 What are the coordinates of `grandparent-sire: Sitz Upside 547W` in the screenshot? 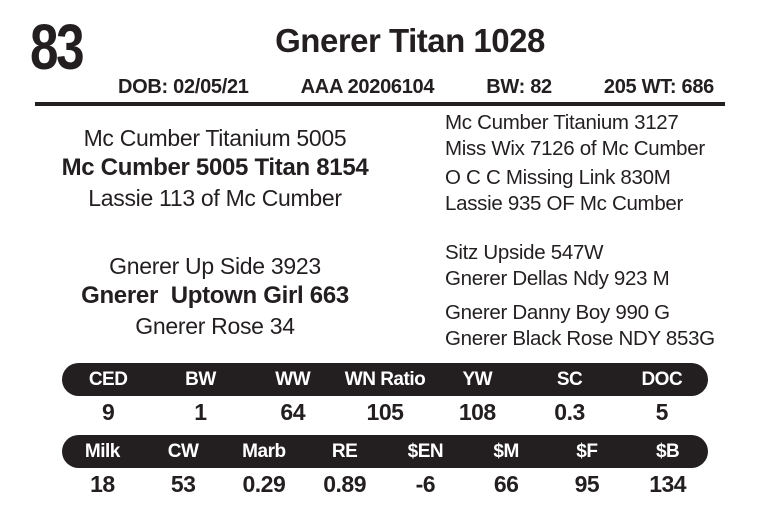 It's located at (524, 252).